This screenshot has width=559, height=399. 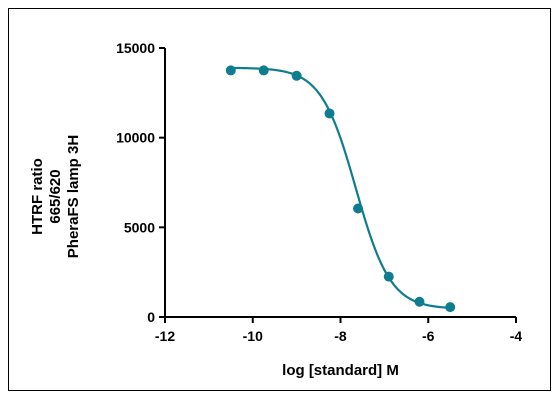 What do you see at coordinates (135, 48) in the screenshot?
I see `y-tick-label: 15000` at bounding box center [135, 48].